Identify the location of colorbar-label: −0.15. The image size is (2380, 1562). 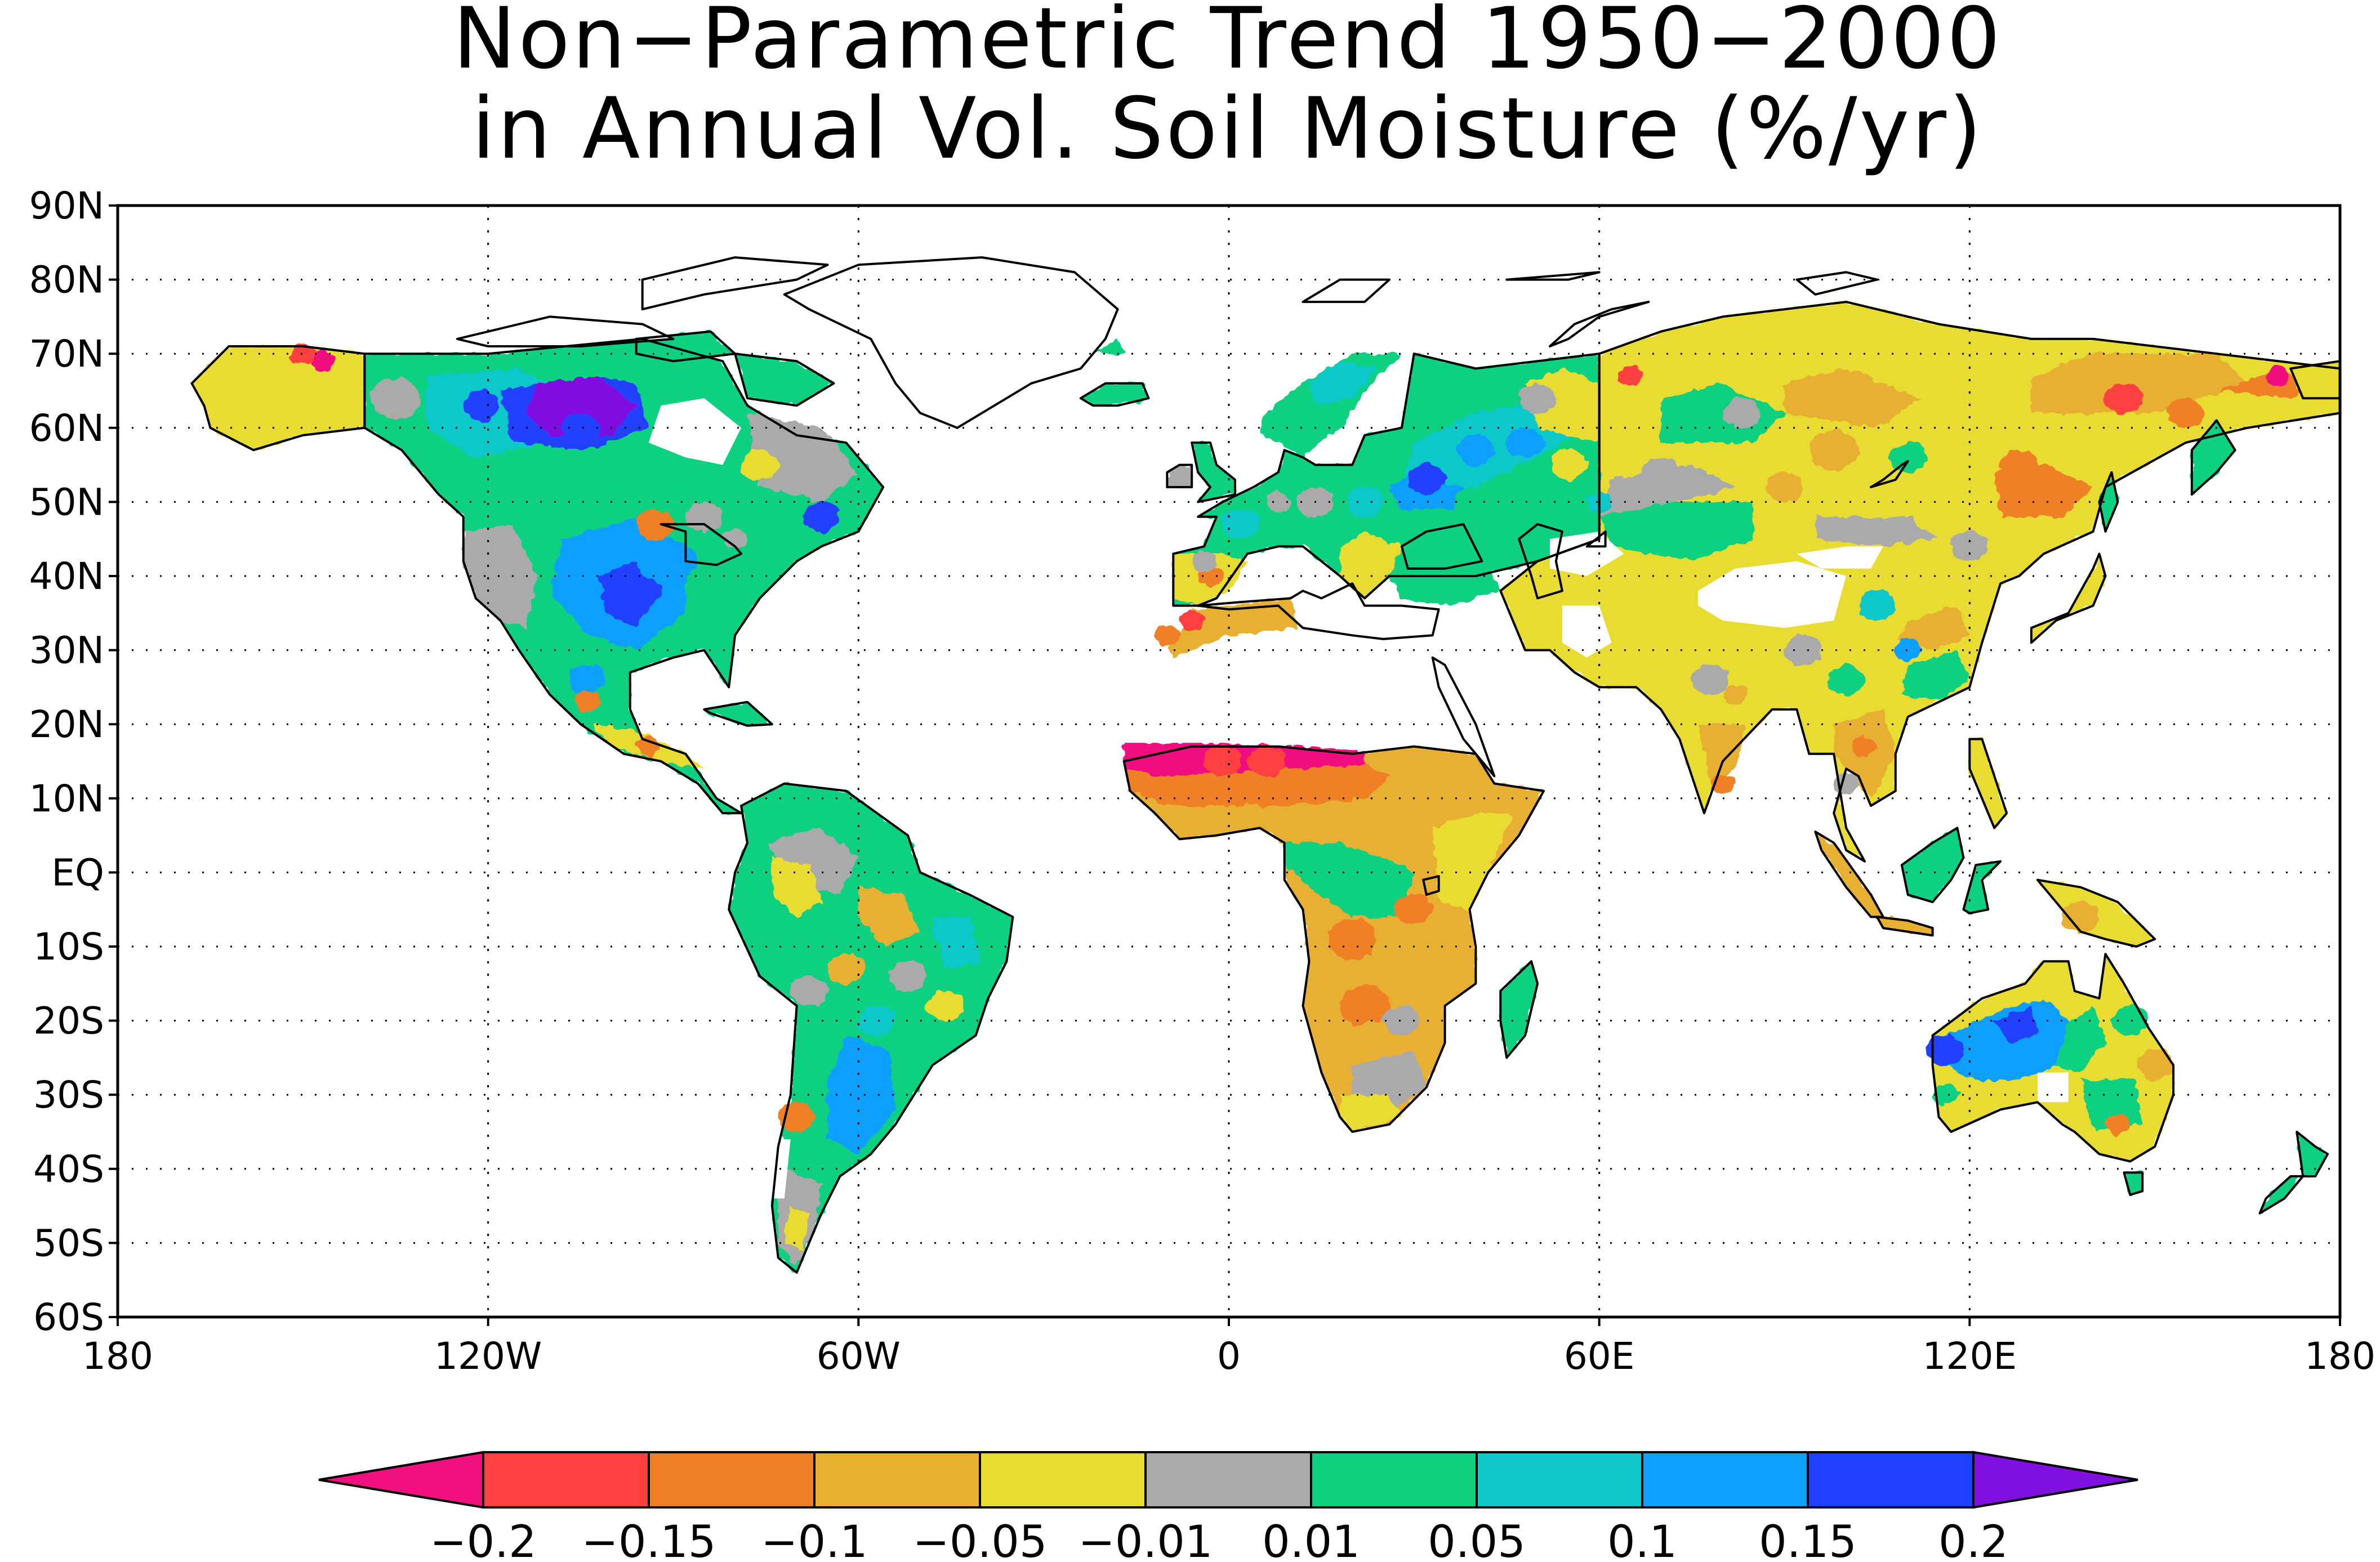
(648, 1539).